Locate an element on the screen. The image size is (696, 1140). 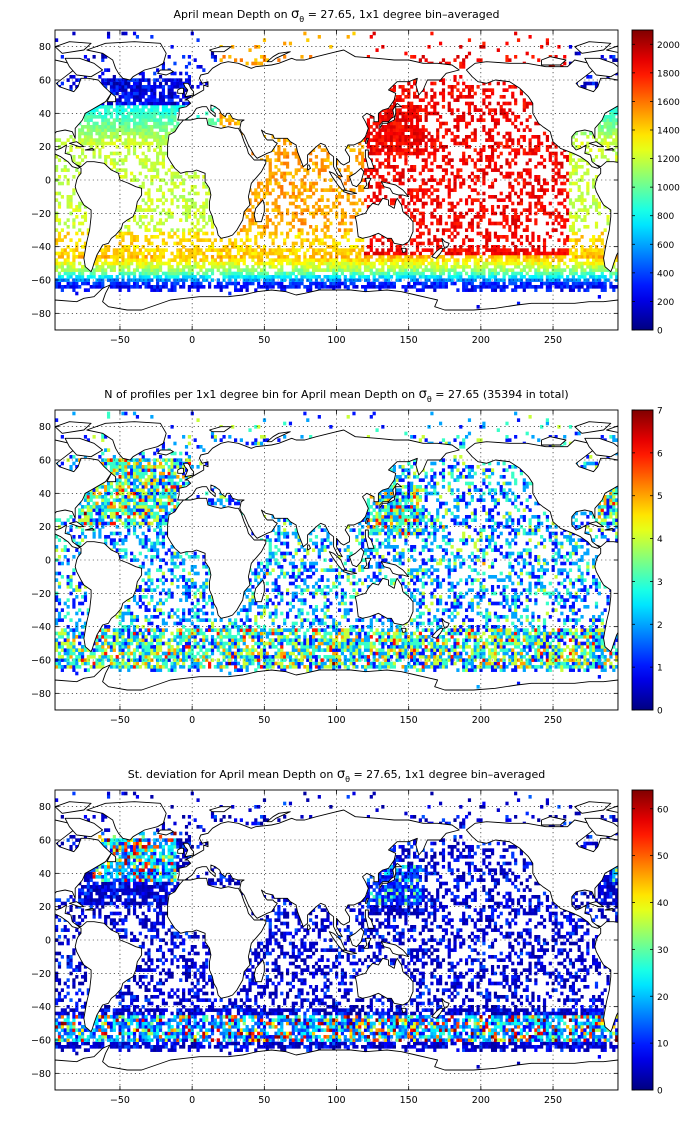
land-polygon is located at coordinates (554, 61).